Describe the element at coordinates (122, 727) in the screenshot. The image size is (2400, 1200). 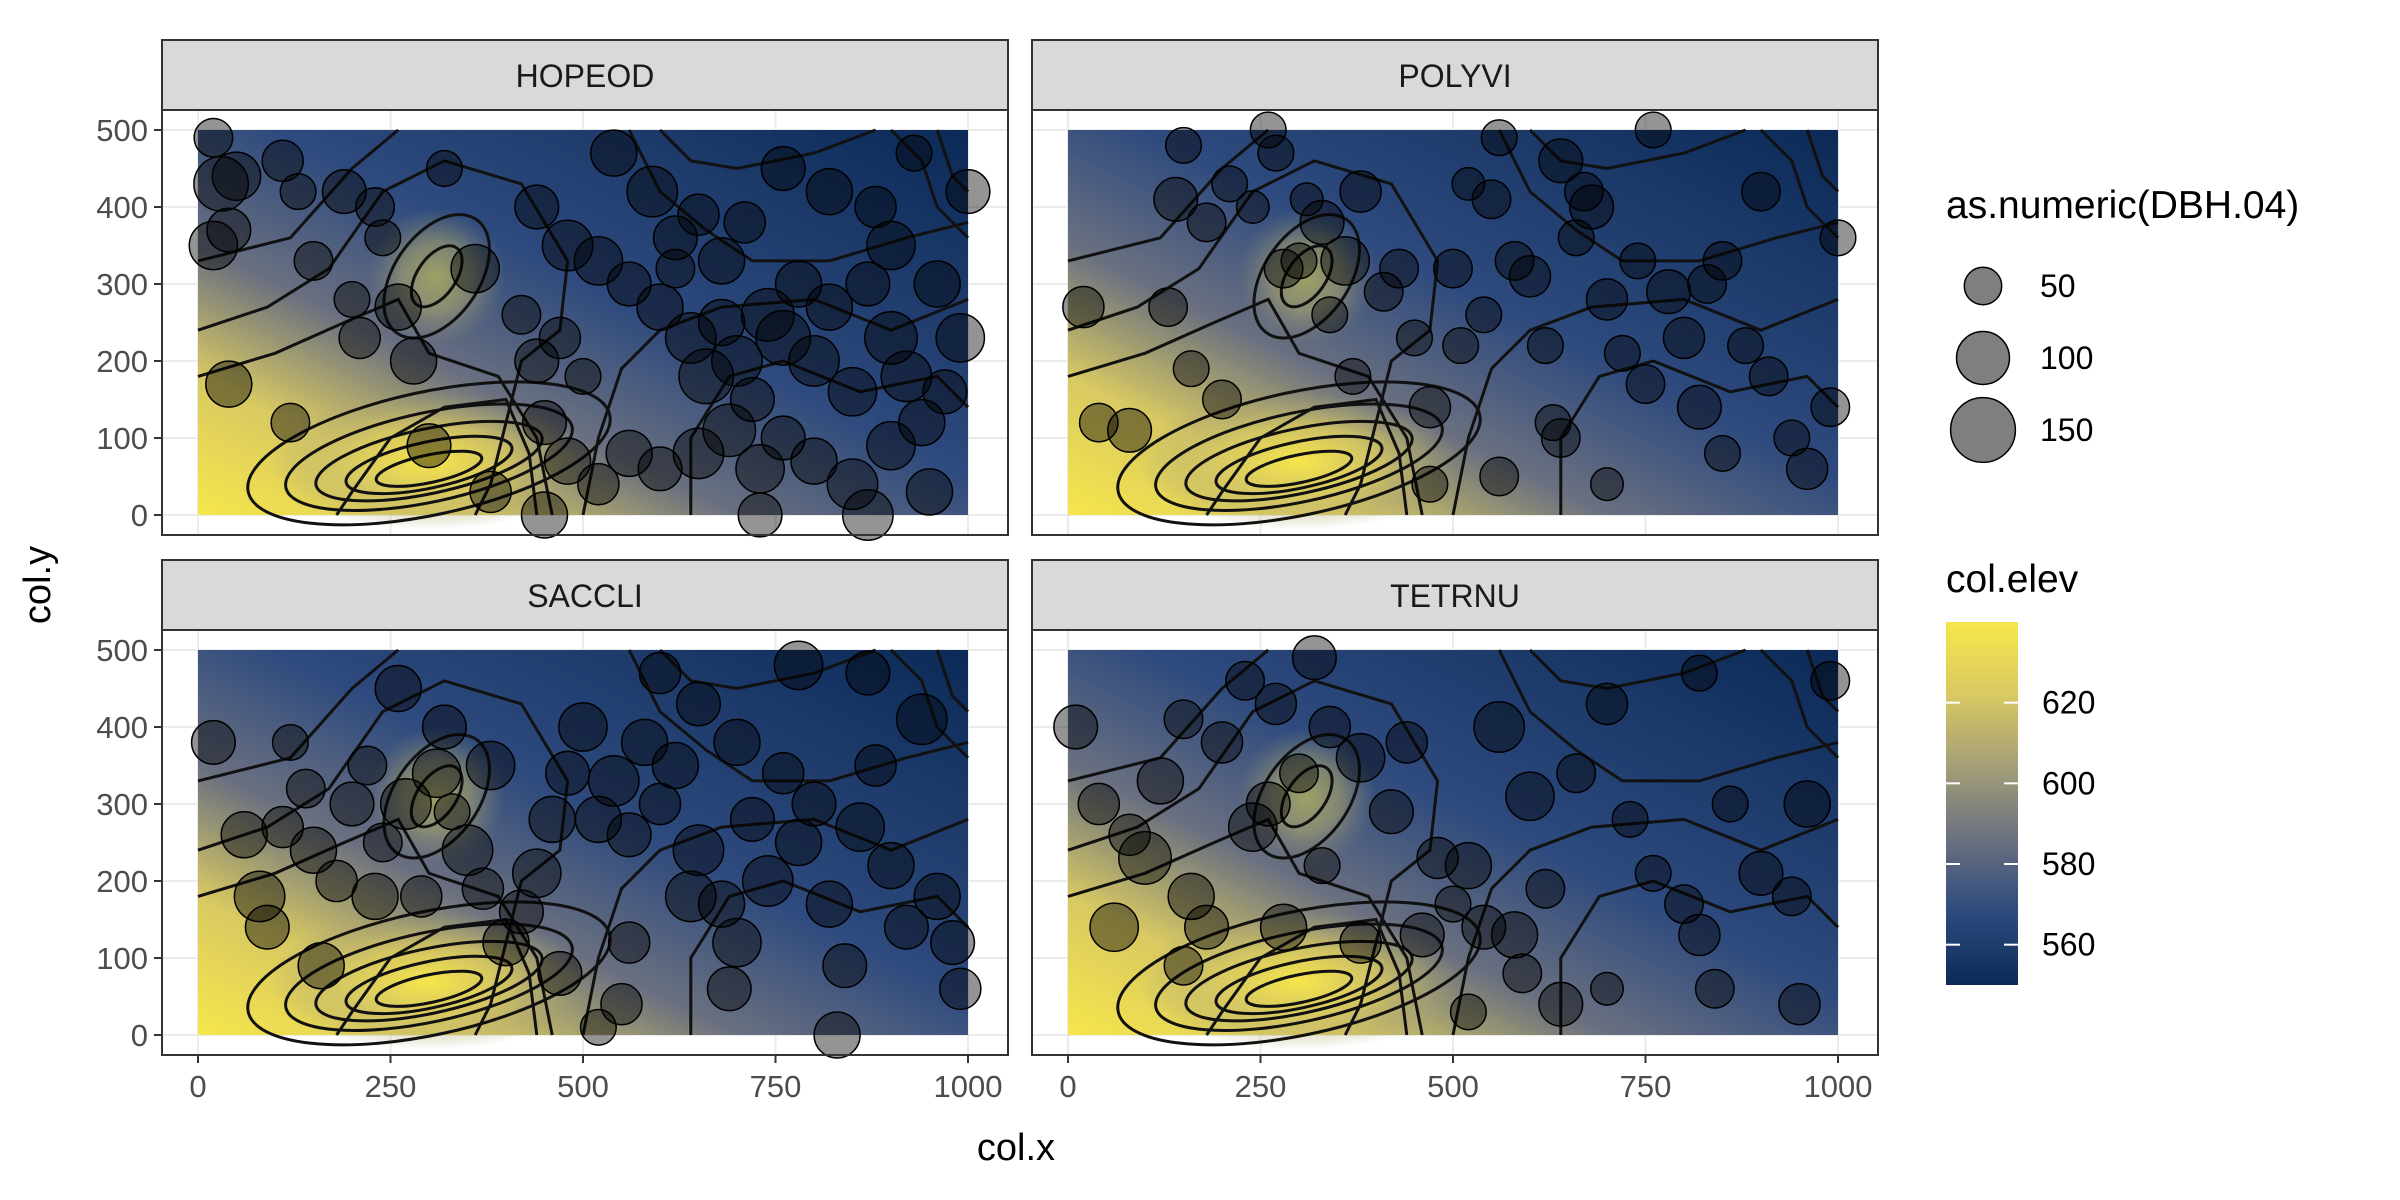
I see `y-tick-label: 400` at that location.